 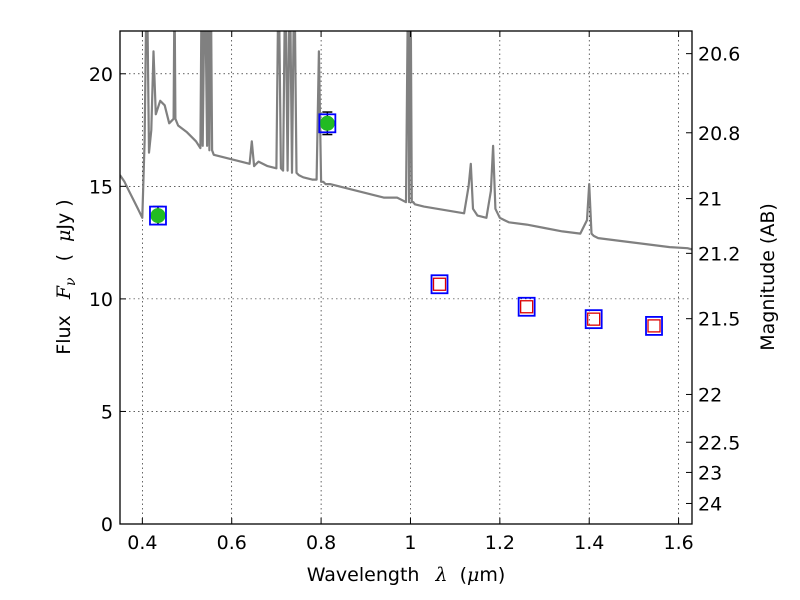 I want to click on y-tick-label: 0, so click(x=107, y=525).